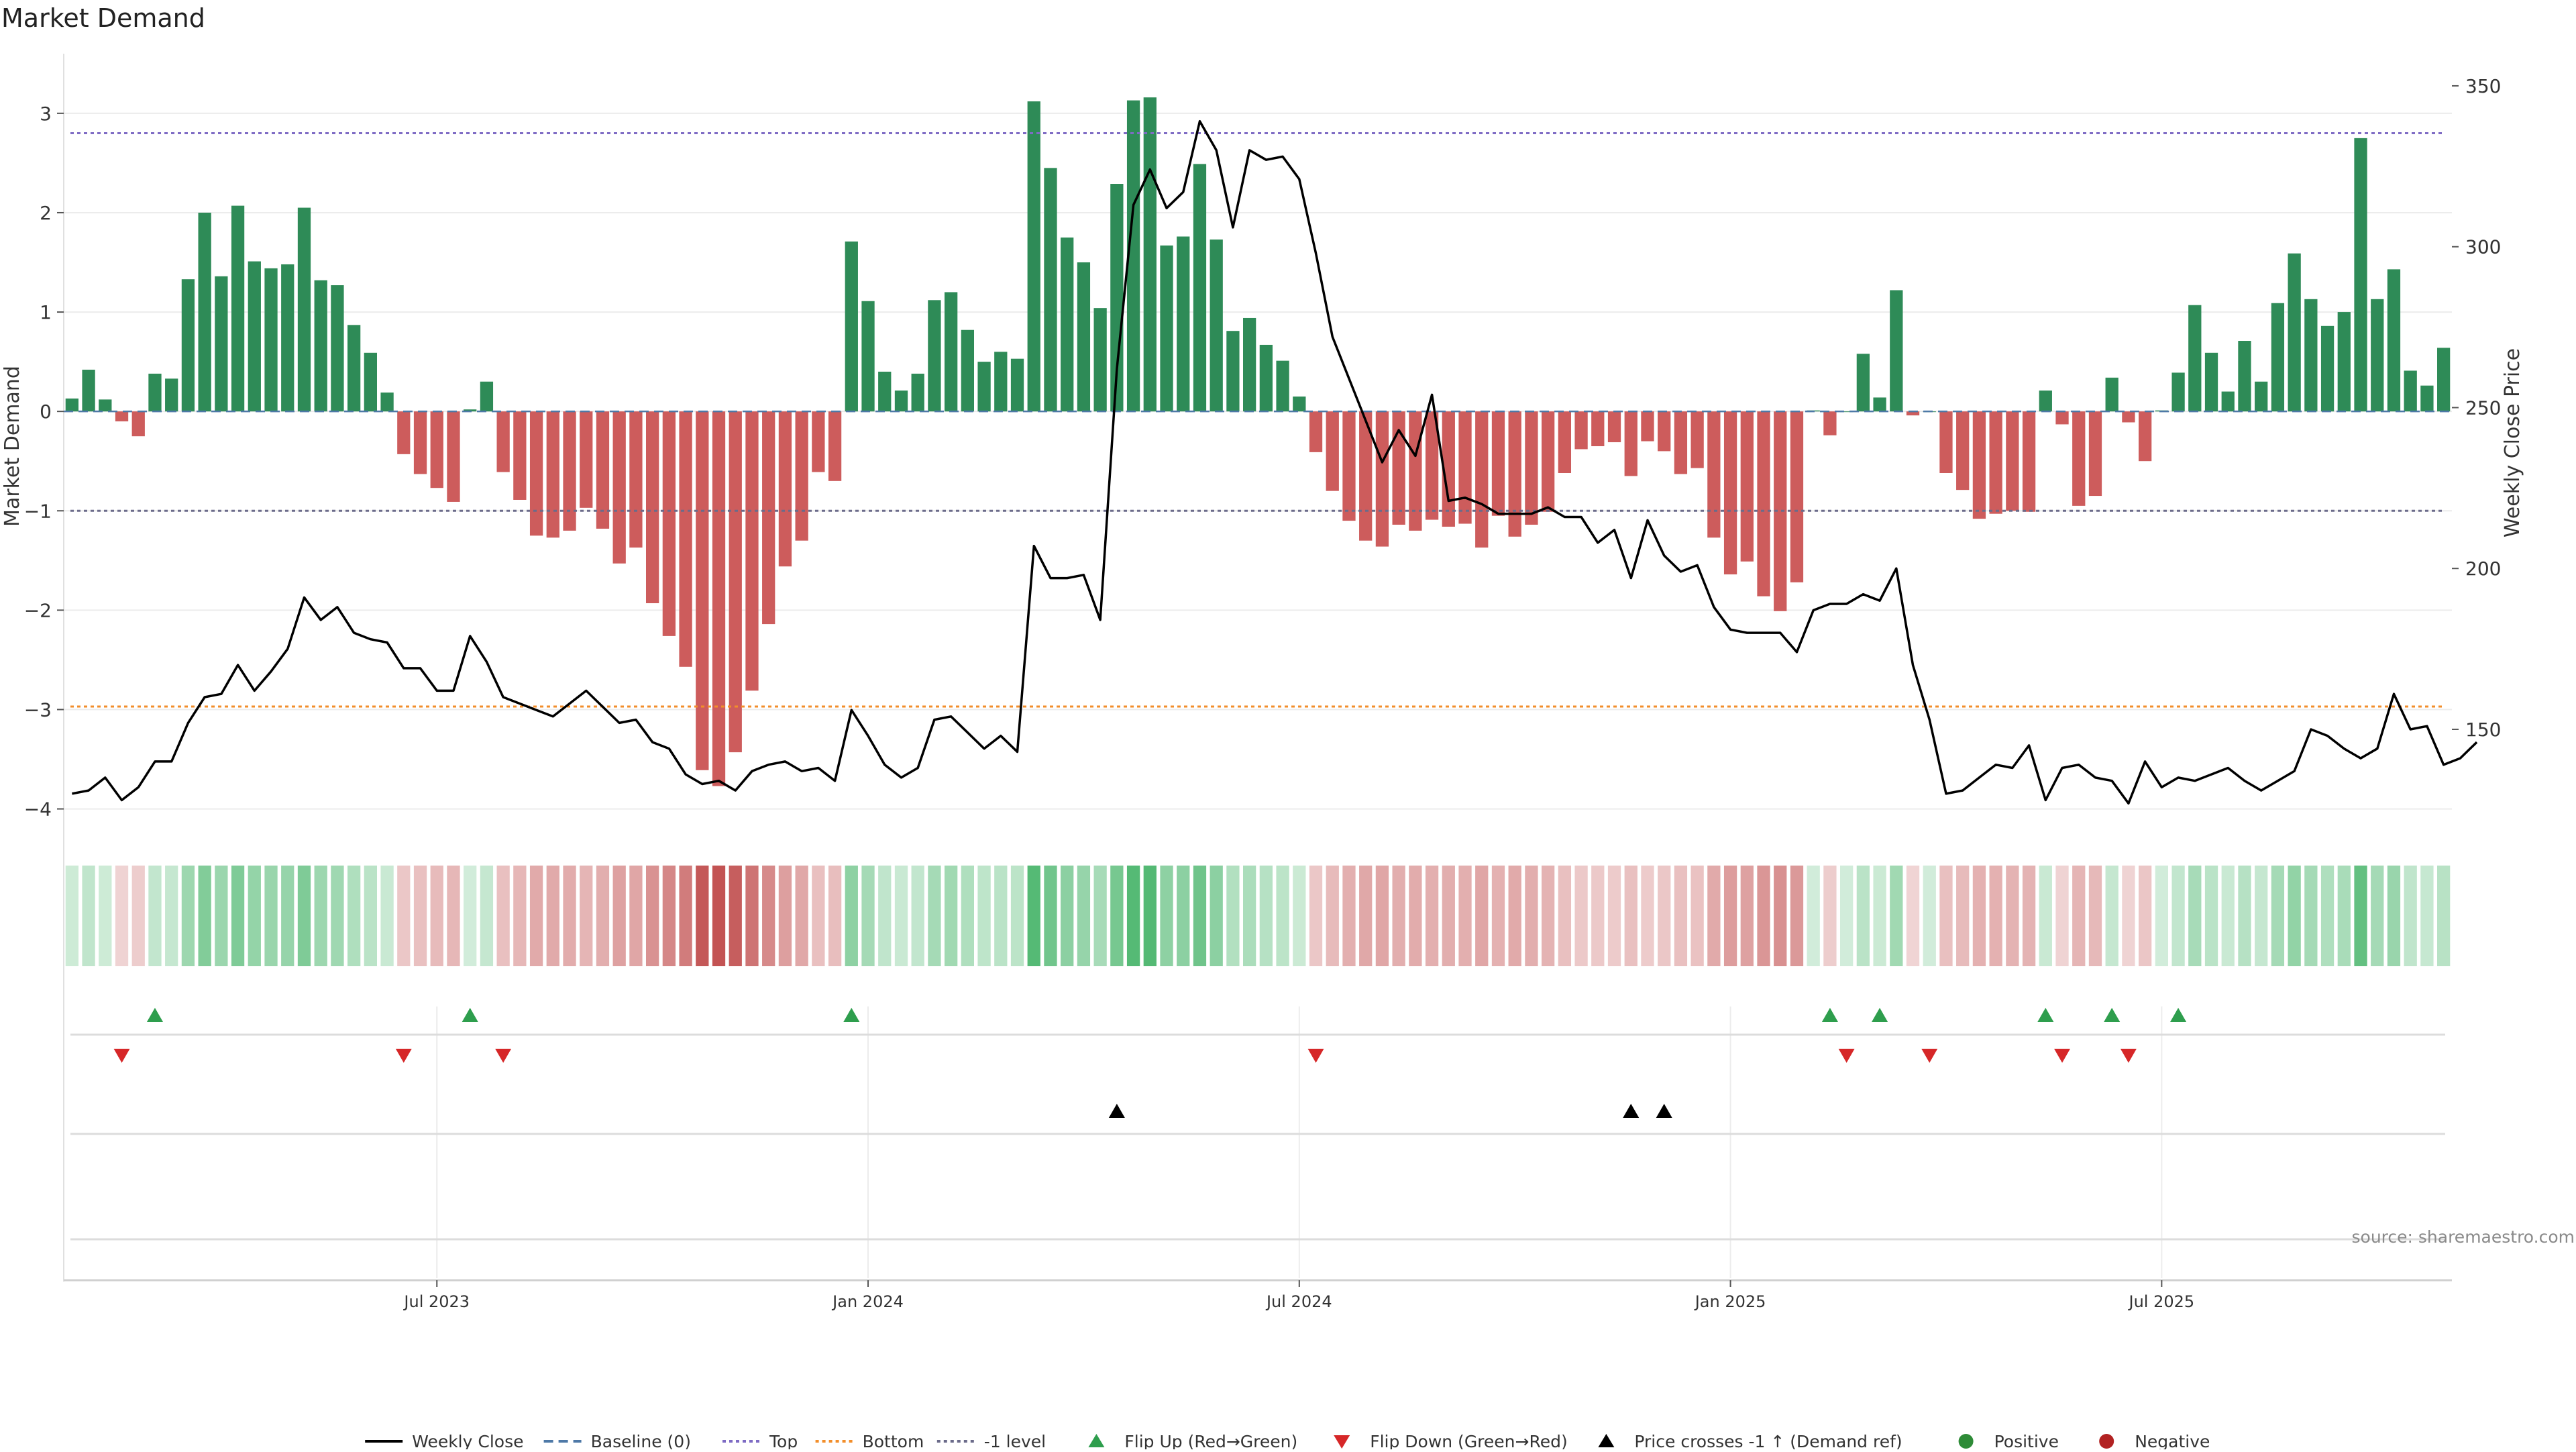  Describe the element at coordinates (867, 1302) in the screenshot. I see `x-tick-label: Jan 2024` at that location.